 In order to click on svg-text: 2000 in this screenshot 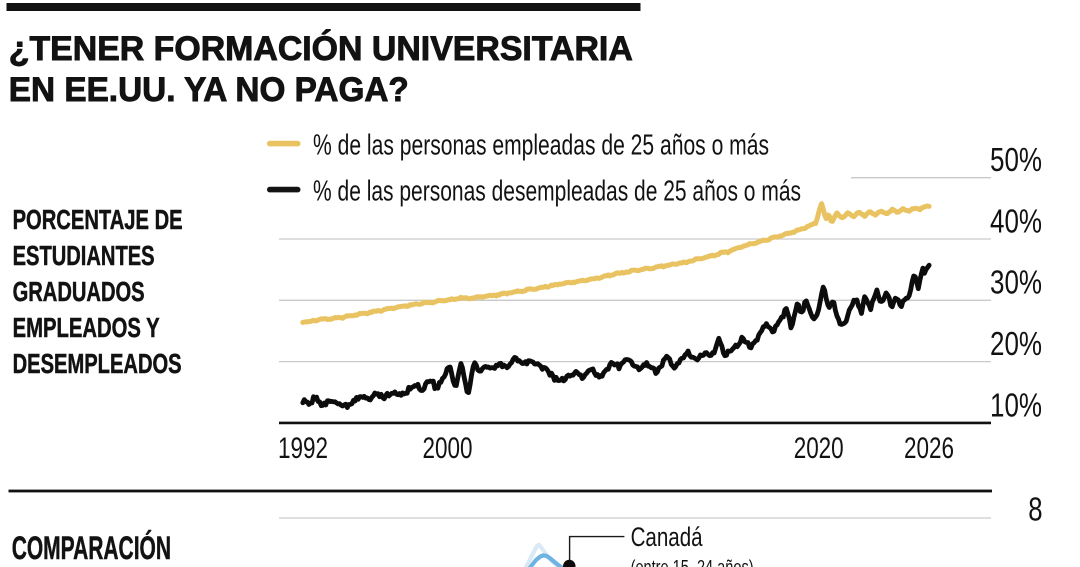, I will do `click(448, 448)`.